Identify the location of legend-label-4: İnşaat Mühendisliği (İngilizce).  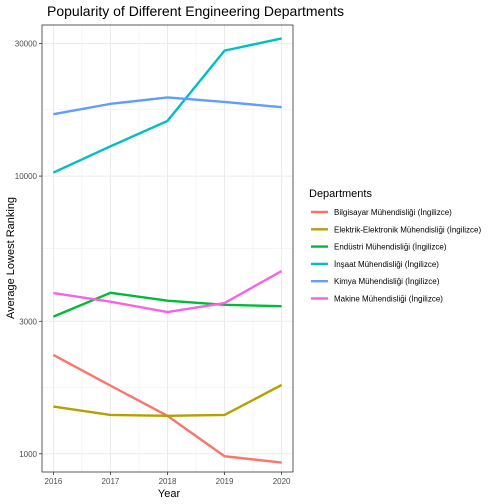
(386, 264).